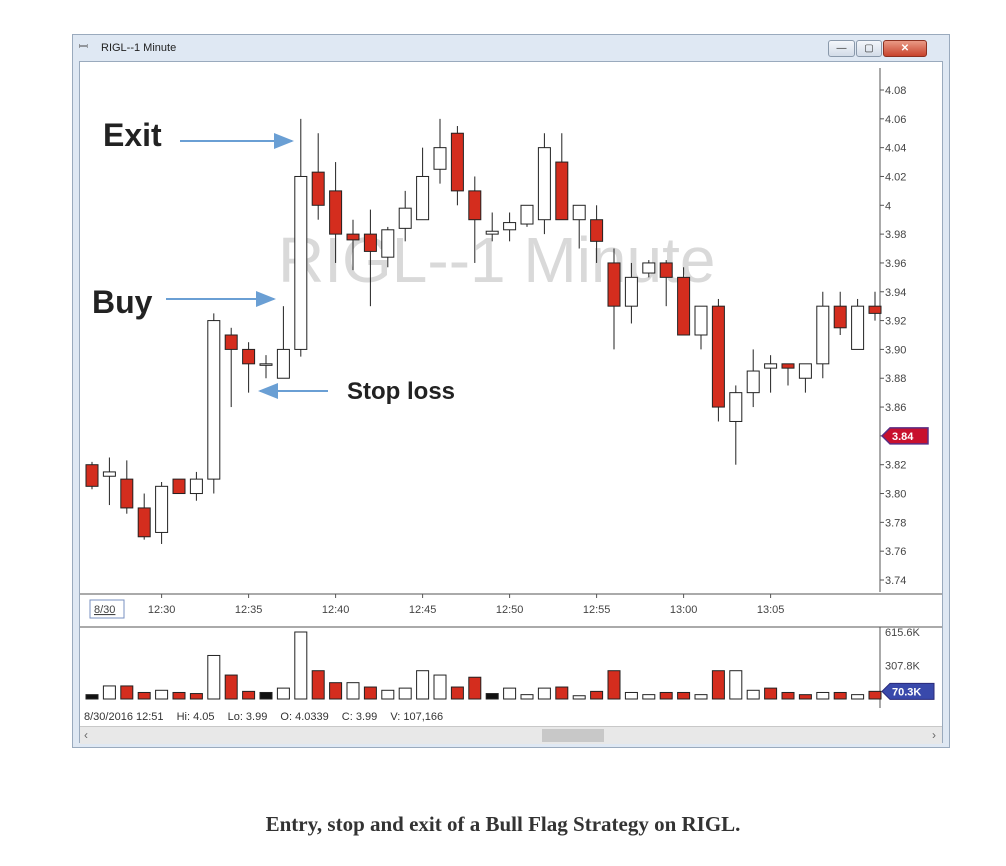  What do you see at coordinates (104, 610) in the screenshot?
I see `date-tab-label: 8/30` at bounding box center [104, 610].